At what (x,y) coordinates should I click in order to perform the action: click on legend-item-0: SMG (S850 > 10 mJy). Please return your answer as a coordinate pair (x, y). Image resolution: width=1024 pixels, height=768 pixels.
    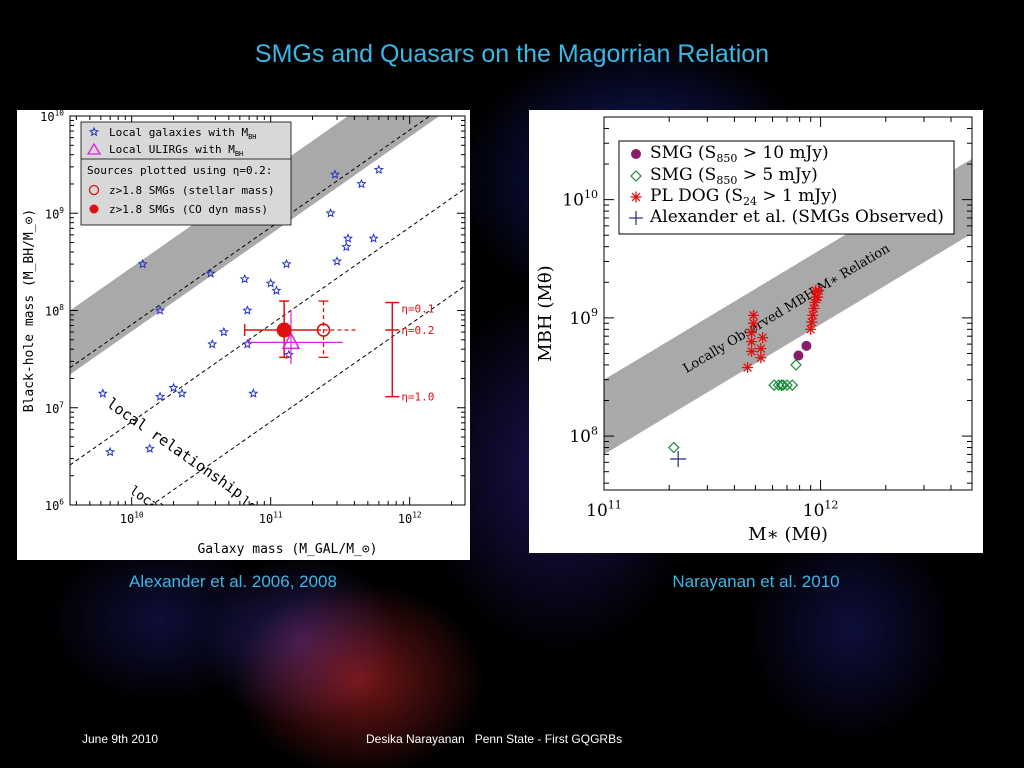
    Looking at the image, I should click on (739, 154).